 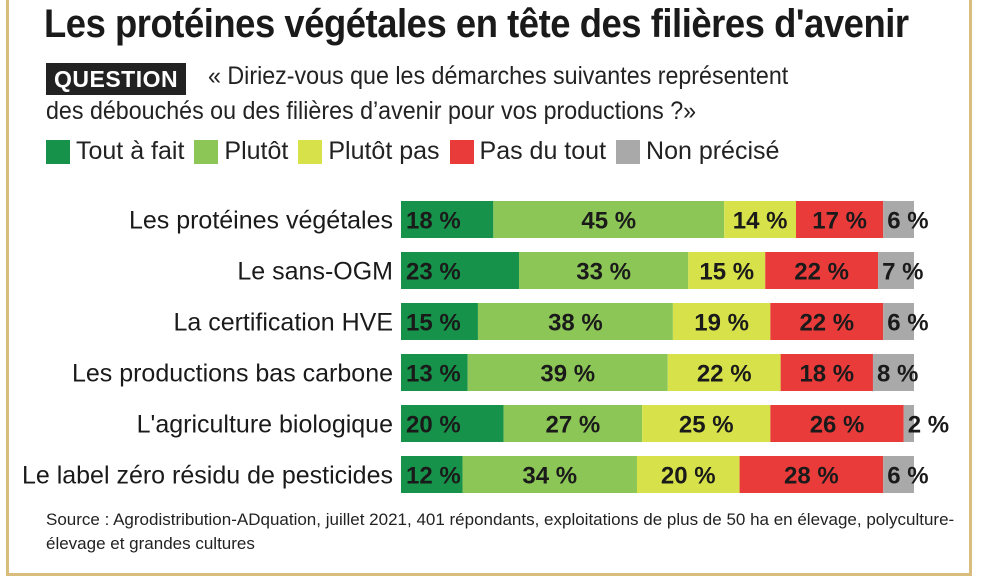 What do you see at coordinates (543, 151) in the screenshot?
I see `legend-label: Pas du tout` at bounding box center [543, 151].